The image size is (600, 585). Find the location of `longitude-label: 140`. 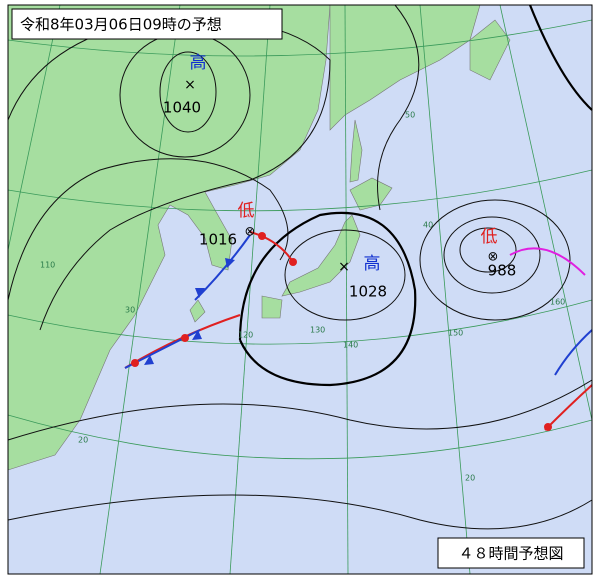

longitude-label: 140 is located at coordinates (350, 345).